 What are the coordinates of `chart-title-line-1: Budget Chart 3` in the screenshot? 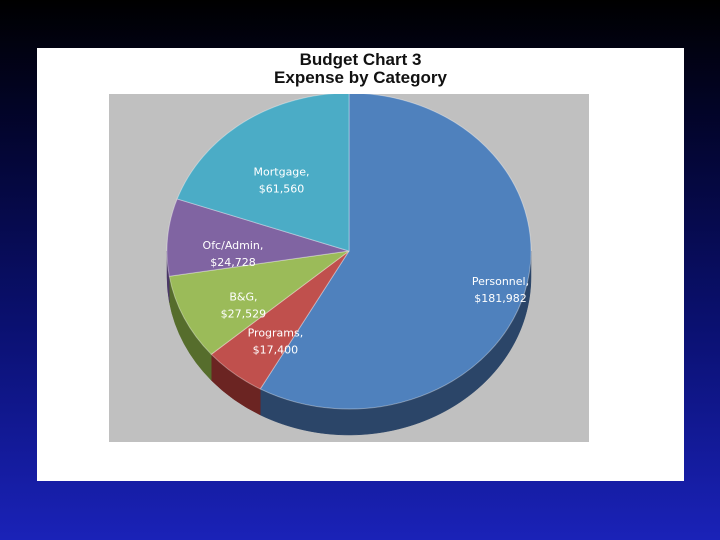 It's located at (360, 59).